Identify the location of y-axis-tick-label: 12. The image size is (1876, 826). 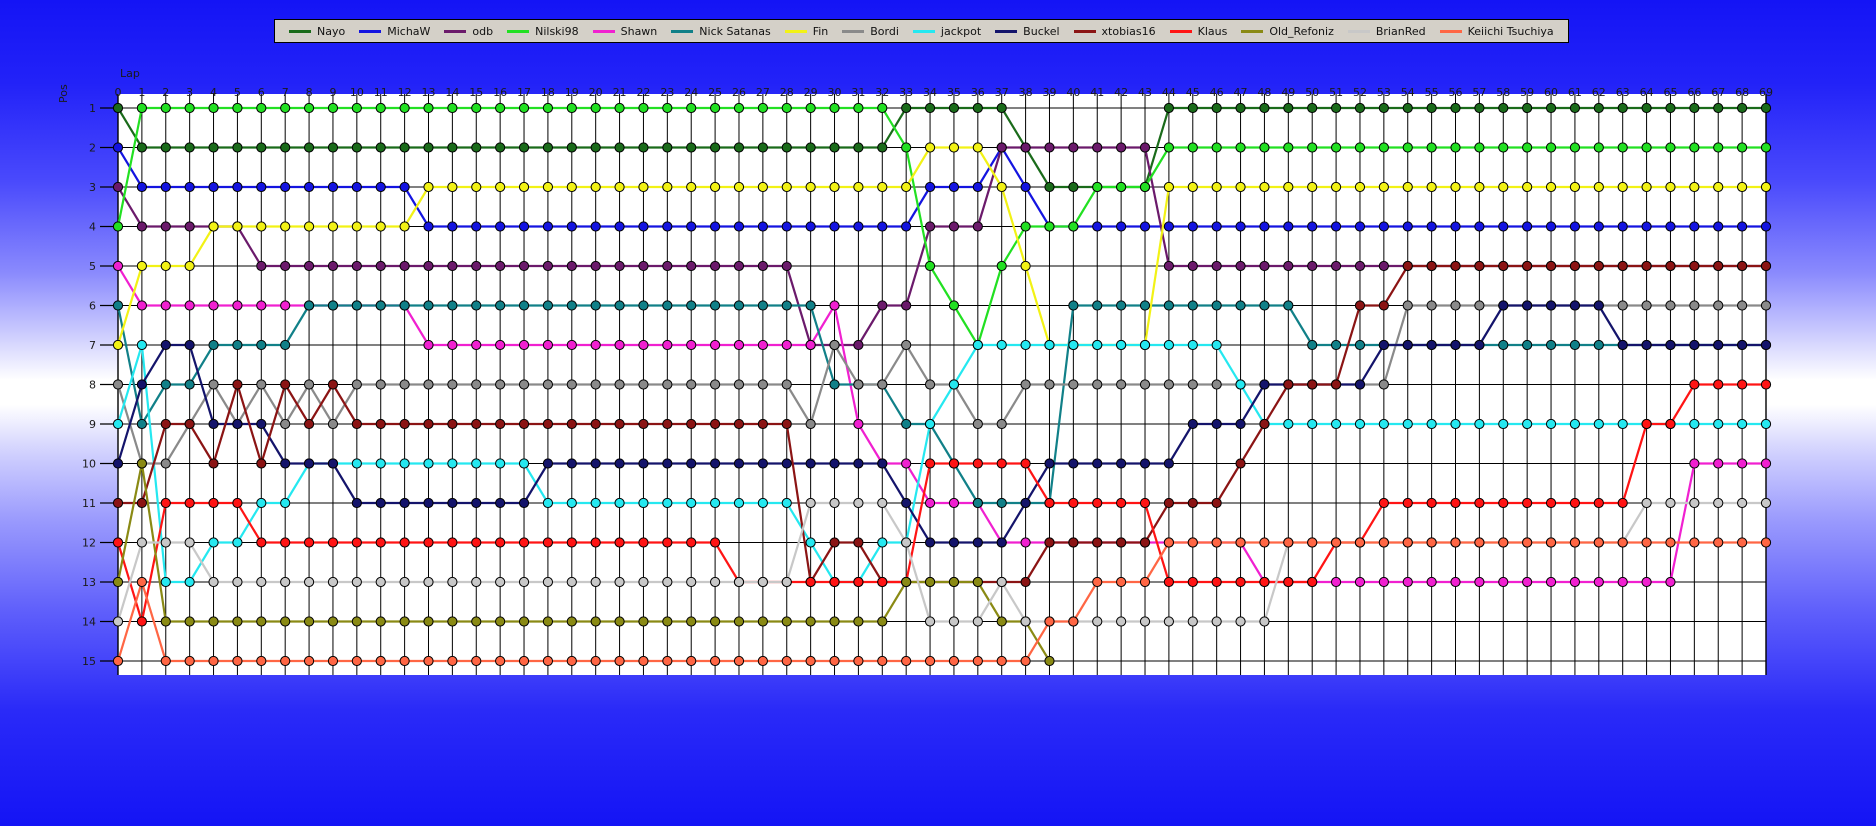
(89, 543).